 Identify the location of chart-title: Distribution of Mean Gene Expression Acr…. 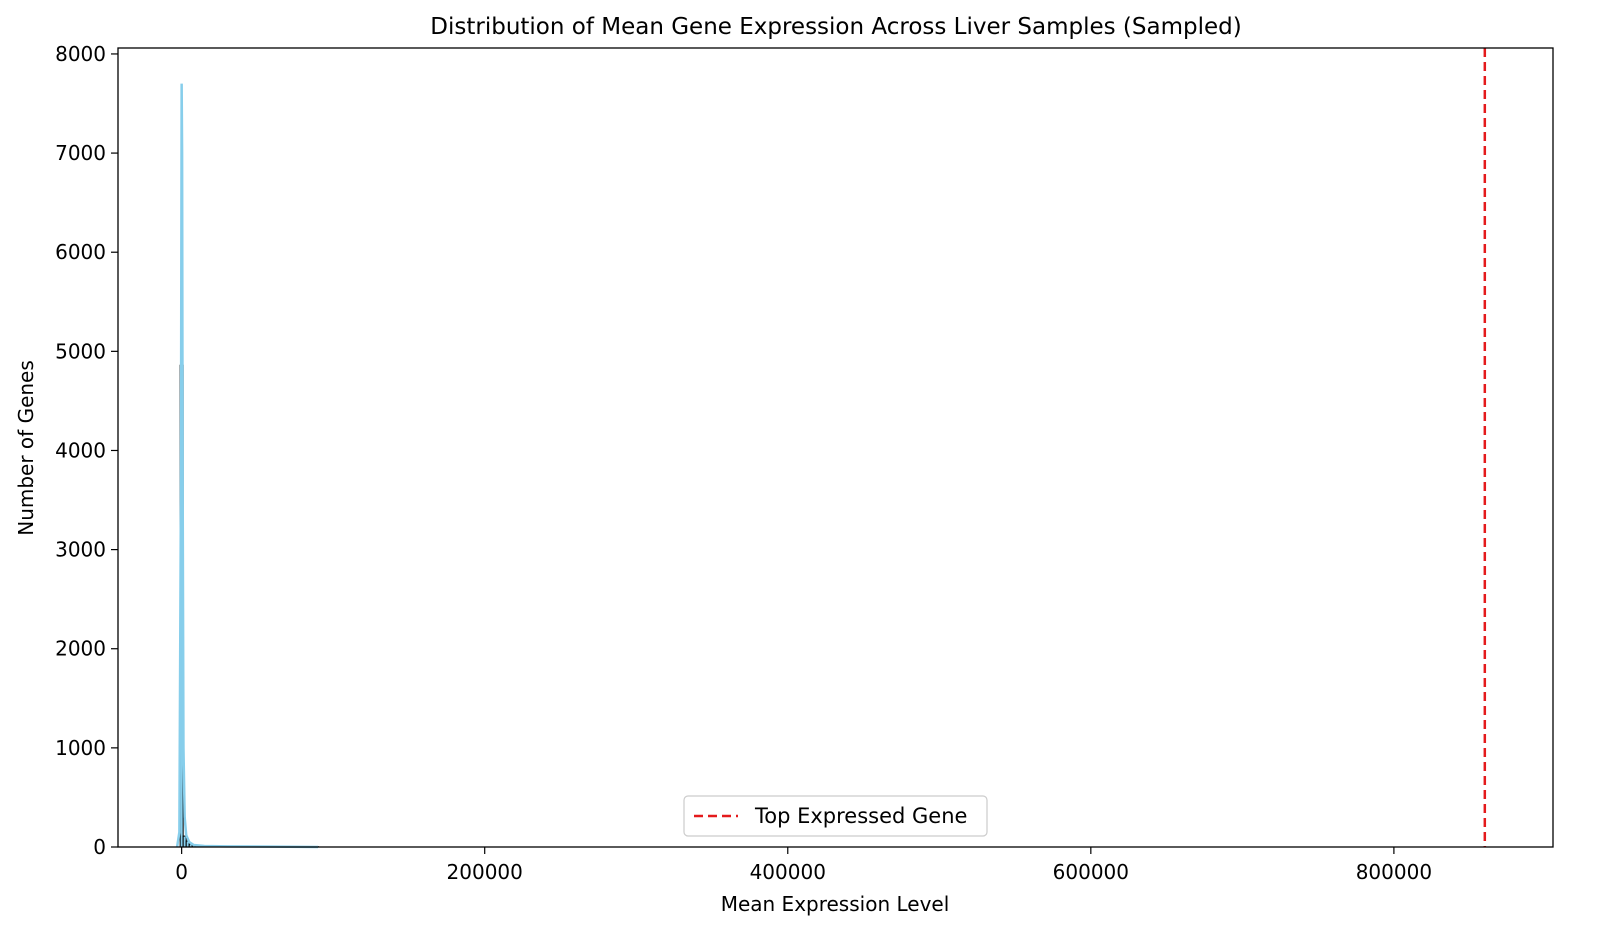
(835, 27).